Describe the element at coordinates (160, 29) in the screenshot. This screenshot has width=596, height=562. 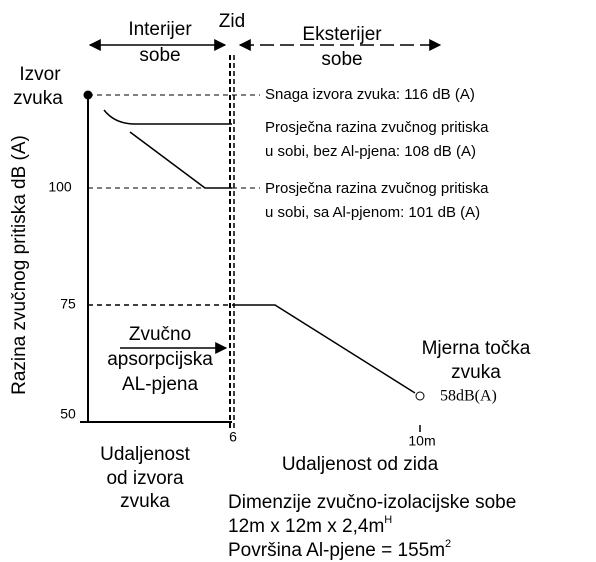
I see `label: Interijer` at that location.